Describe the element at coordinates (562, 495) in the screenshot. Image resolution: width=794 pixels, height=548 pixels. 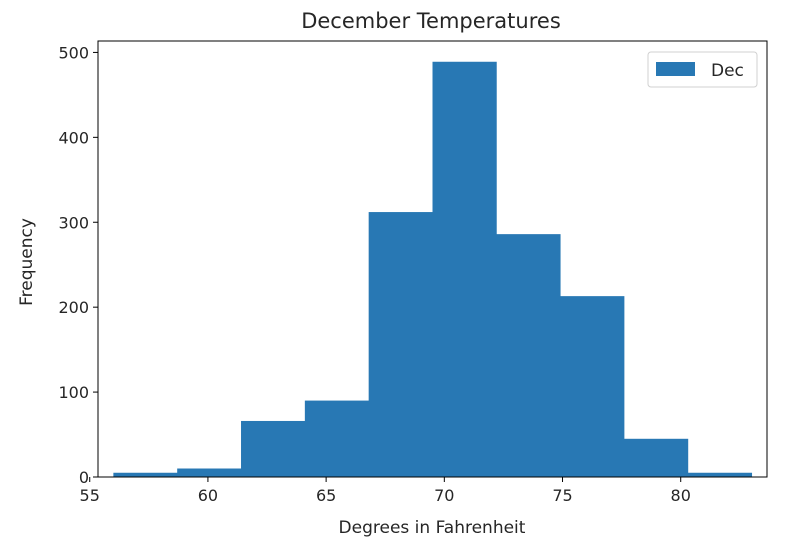
I see `x-tick-label: 75` at that location.